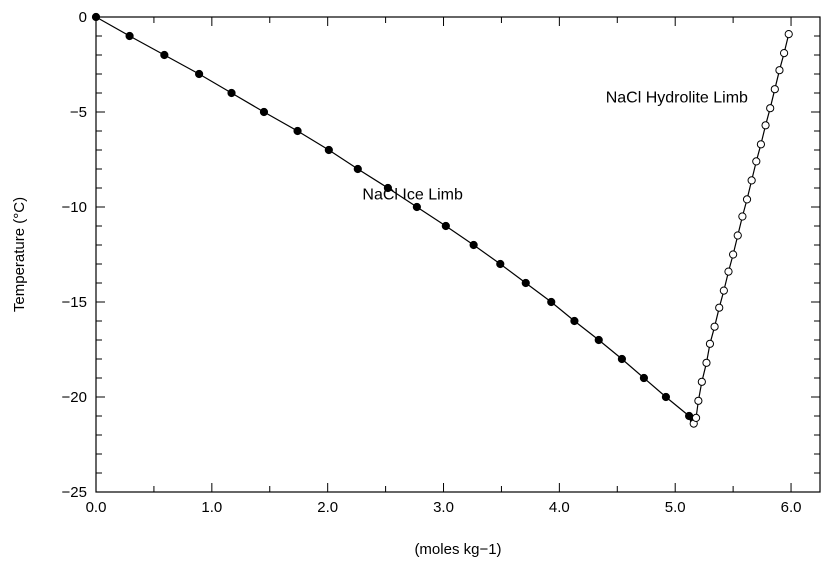 Image resolution: width=825 pixels, height=562 pixels. Describe the element at coordinates (74, 492) in the screenshot. I see `y-tick-label: −25` at that location.